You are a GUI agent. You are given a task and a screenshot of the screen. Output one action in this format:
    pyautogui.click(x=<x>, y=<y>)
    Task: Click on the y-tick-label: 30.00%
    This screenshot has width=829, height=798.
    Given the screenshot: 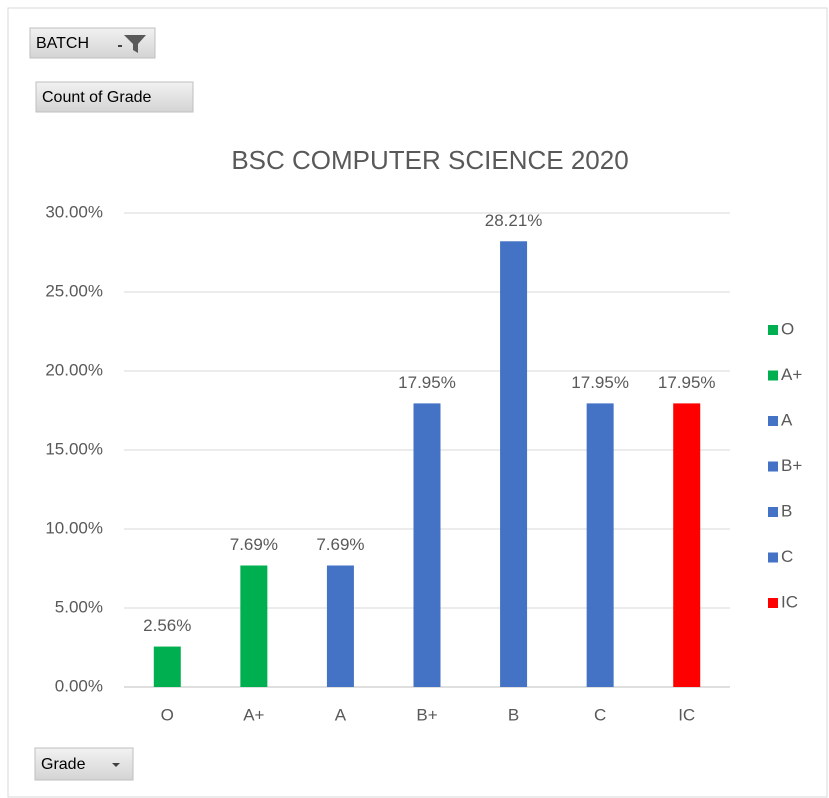 What is the action you would take?
    pyautogui.click(x=74, y=211)
    